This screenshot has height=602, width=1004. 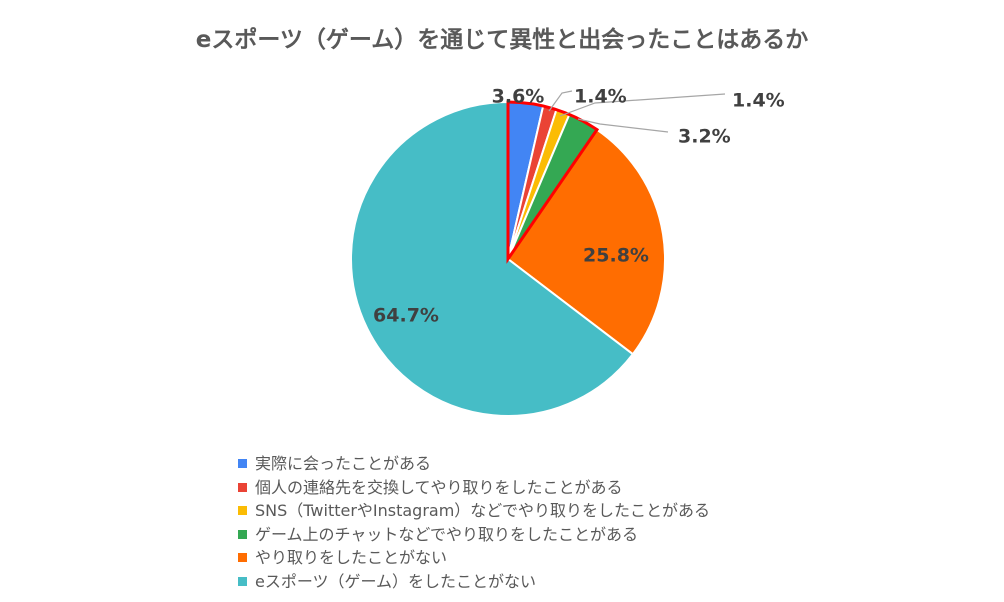 What do you see at coordinates (447, 534) in the screenshot?
I see `legend-label: ゲーム上のチャットなどでやり取りをしたことがある` at bounding box center [447, 534].